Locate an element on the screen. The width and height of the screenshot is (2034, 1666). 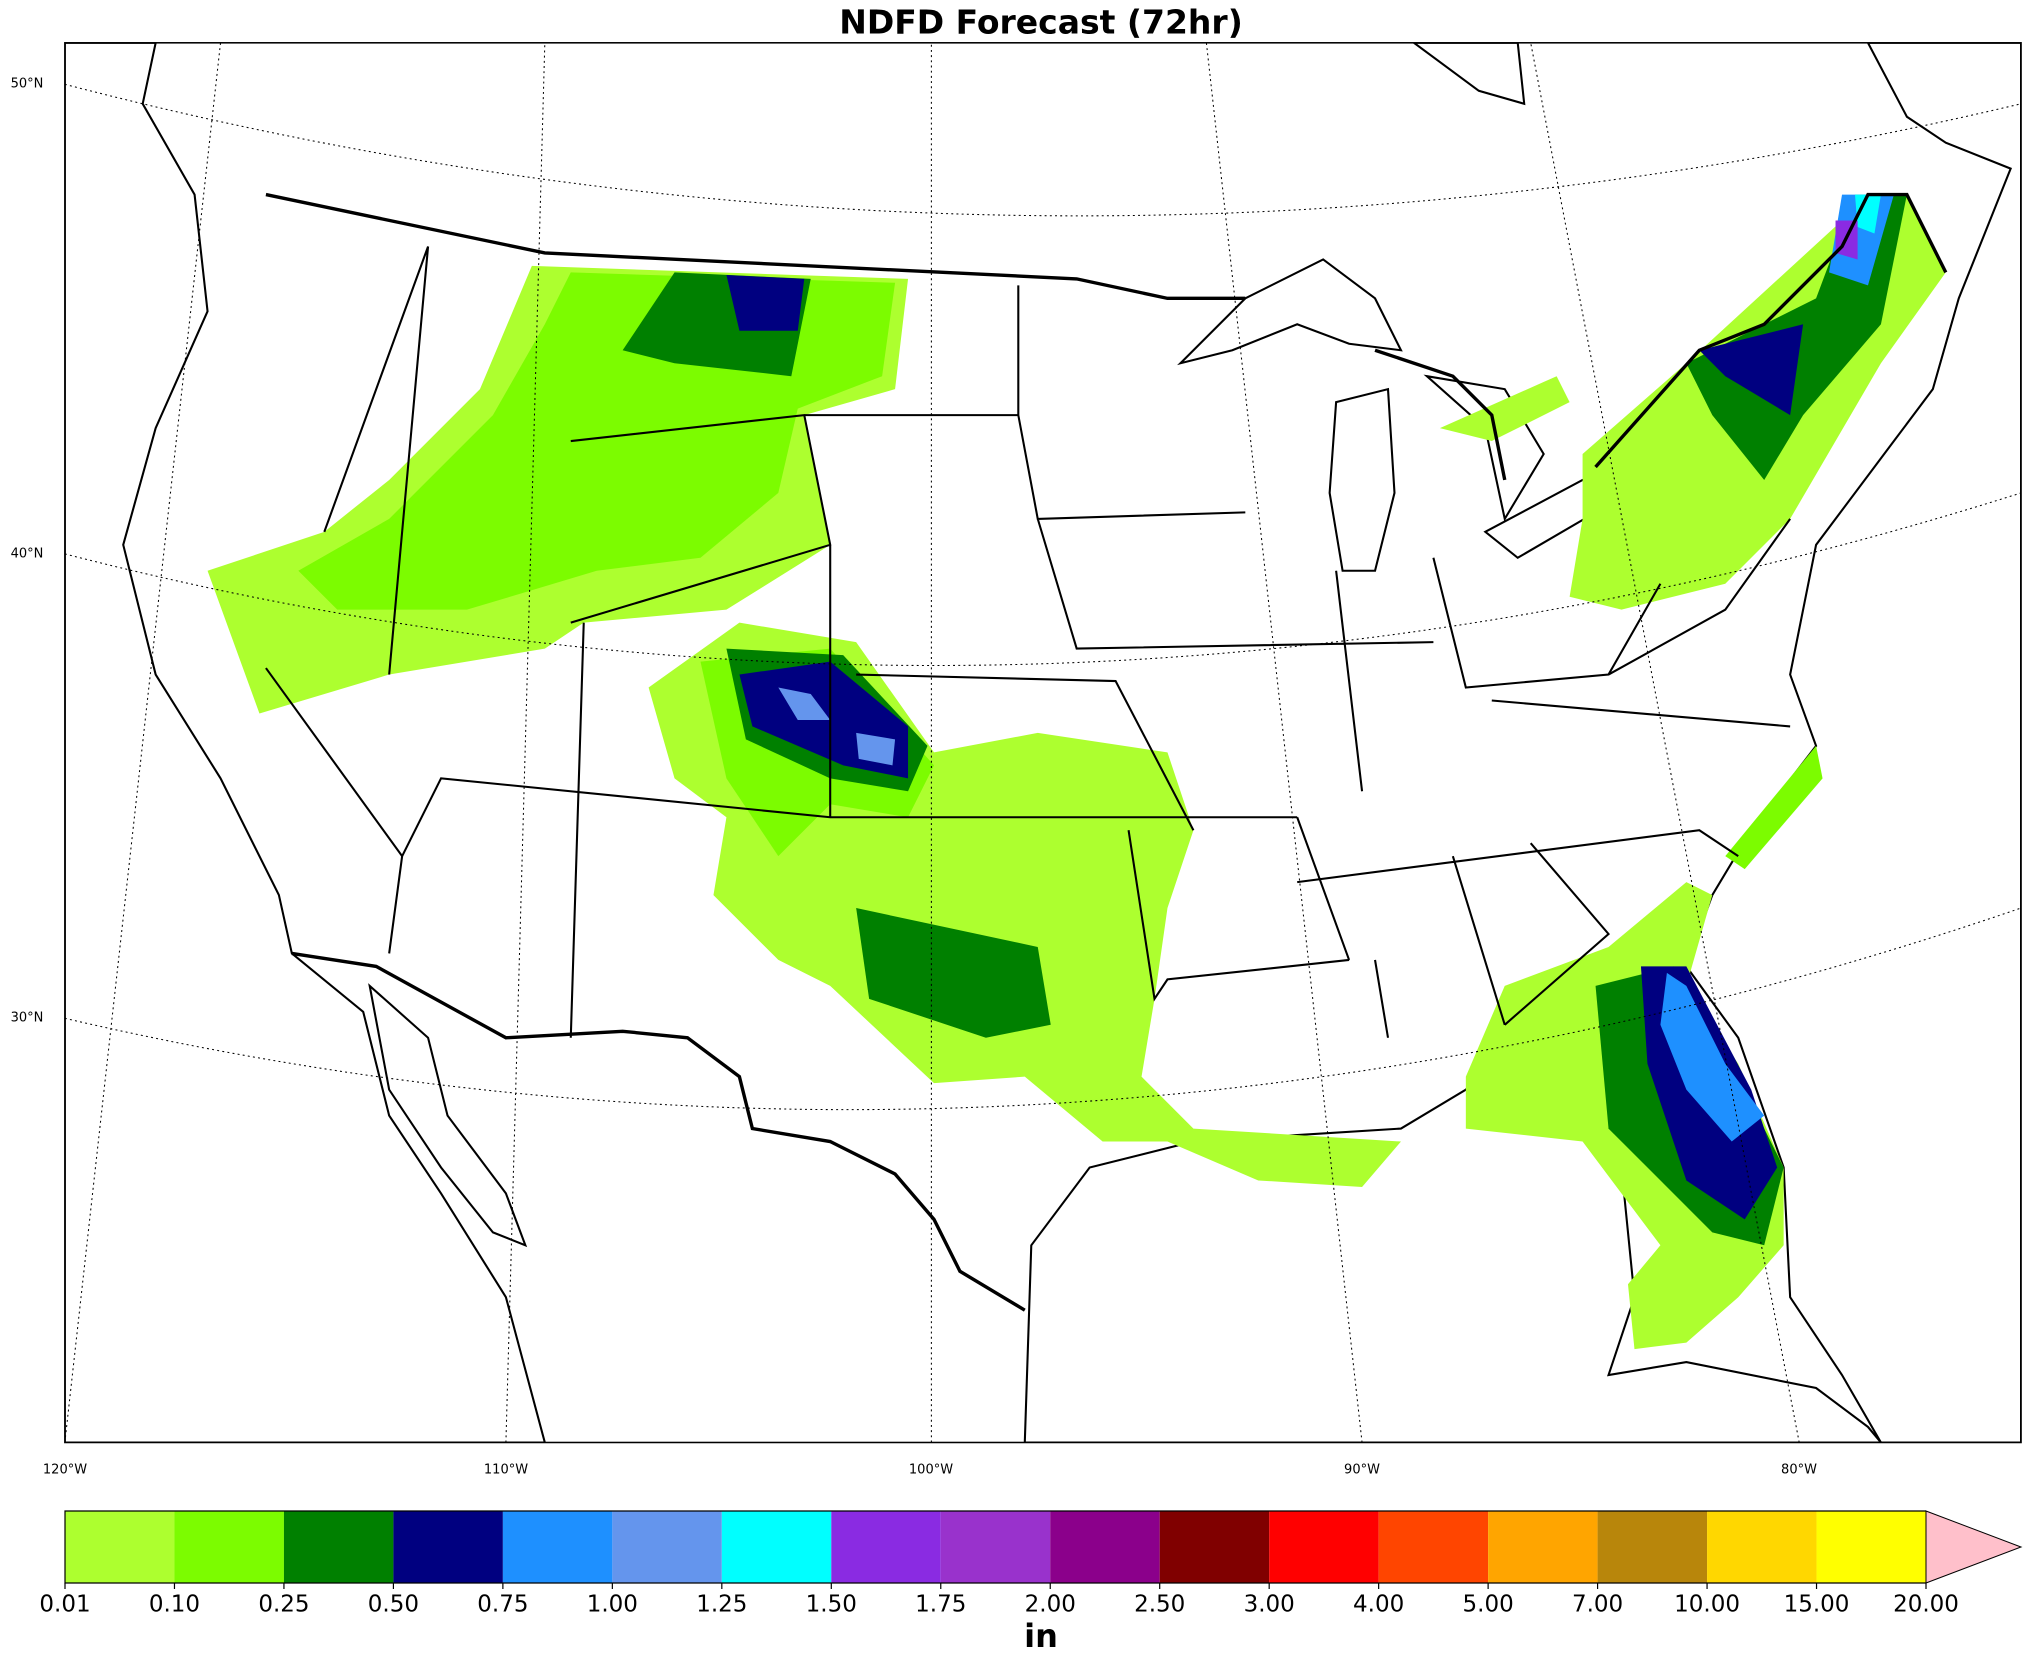
colorbar-tick-label: 4.00 is located at coordinates (1378, 1605).